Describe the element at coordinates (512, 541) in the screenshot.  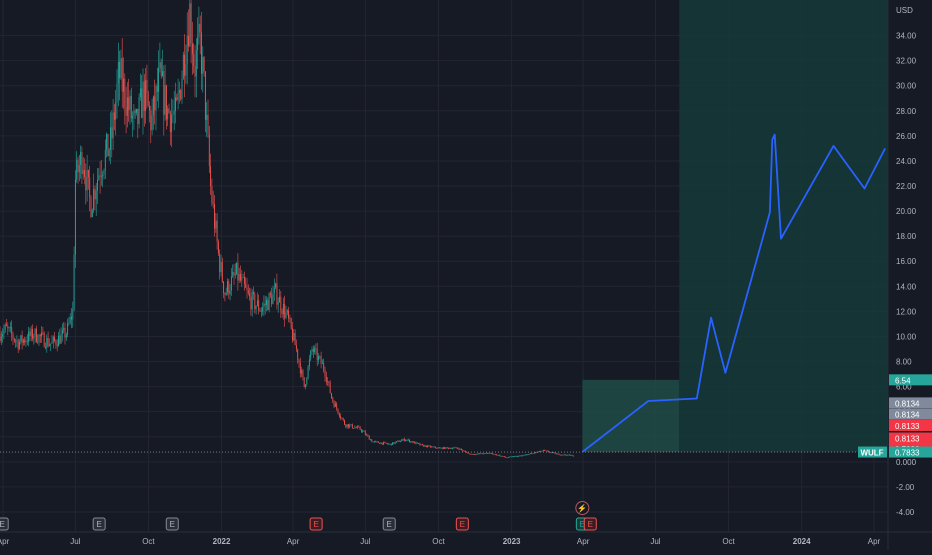
I see `x-tick-label: 2023` at that location.